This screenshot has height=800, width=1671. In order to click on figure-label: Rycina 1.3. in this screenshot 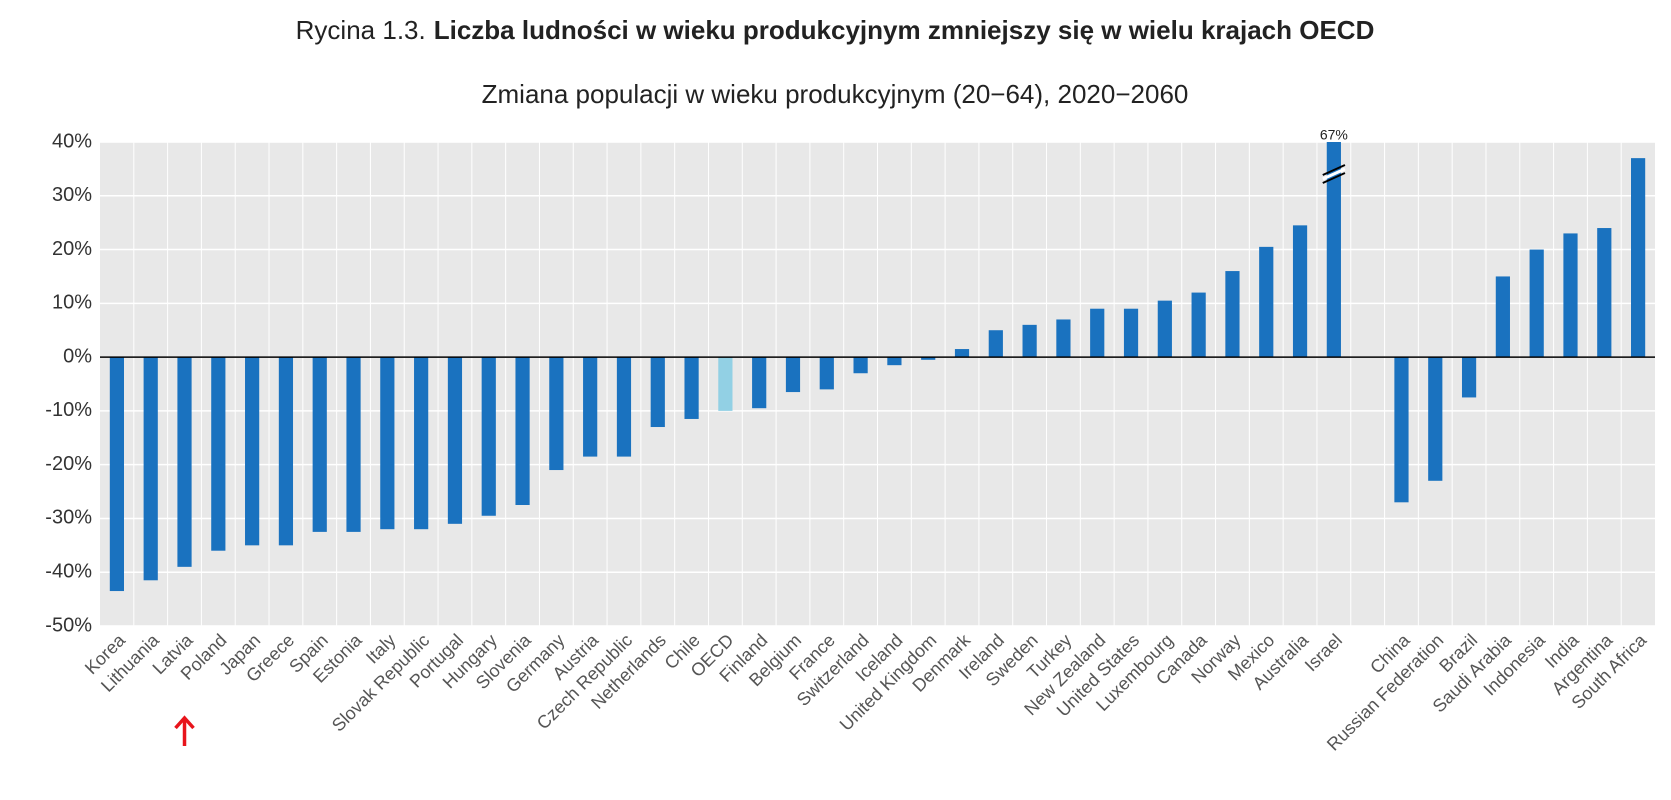, I will do `click(361, 30)`.